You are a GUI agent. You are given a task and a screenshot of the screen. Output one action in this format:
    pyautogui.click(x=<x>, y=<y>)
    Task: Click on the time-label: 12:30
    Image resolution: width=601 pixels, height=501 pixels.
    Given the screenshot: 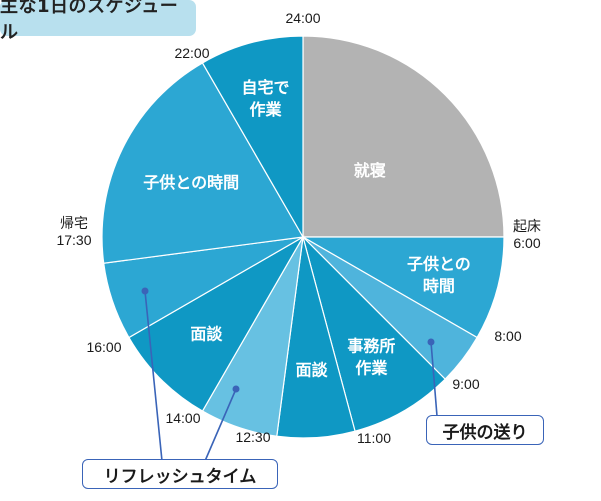 What is the action you would take?
    pyautogui.click(x=252, y=437)
    